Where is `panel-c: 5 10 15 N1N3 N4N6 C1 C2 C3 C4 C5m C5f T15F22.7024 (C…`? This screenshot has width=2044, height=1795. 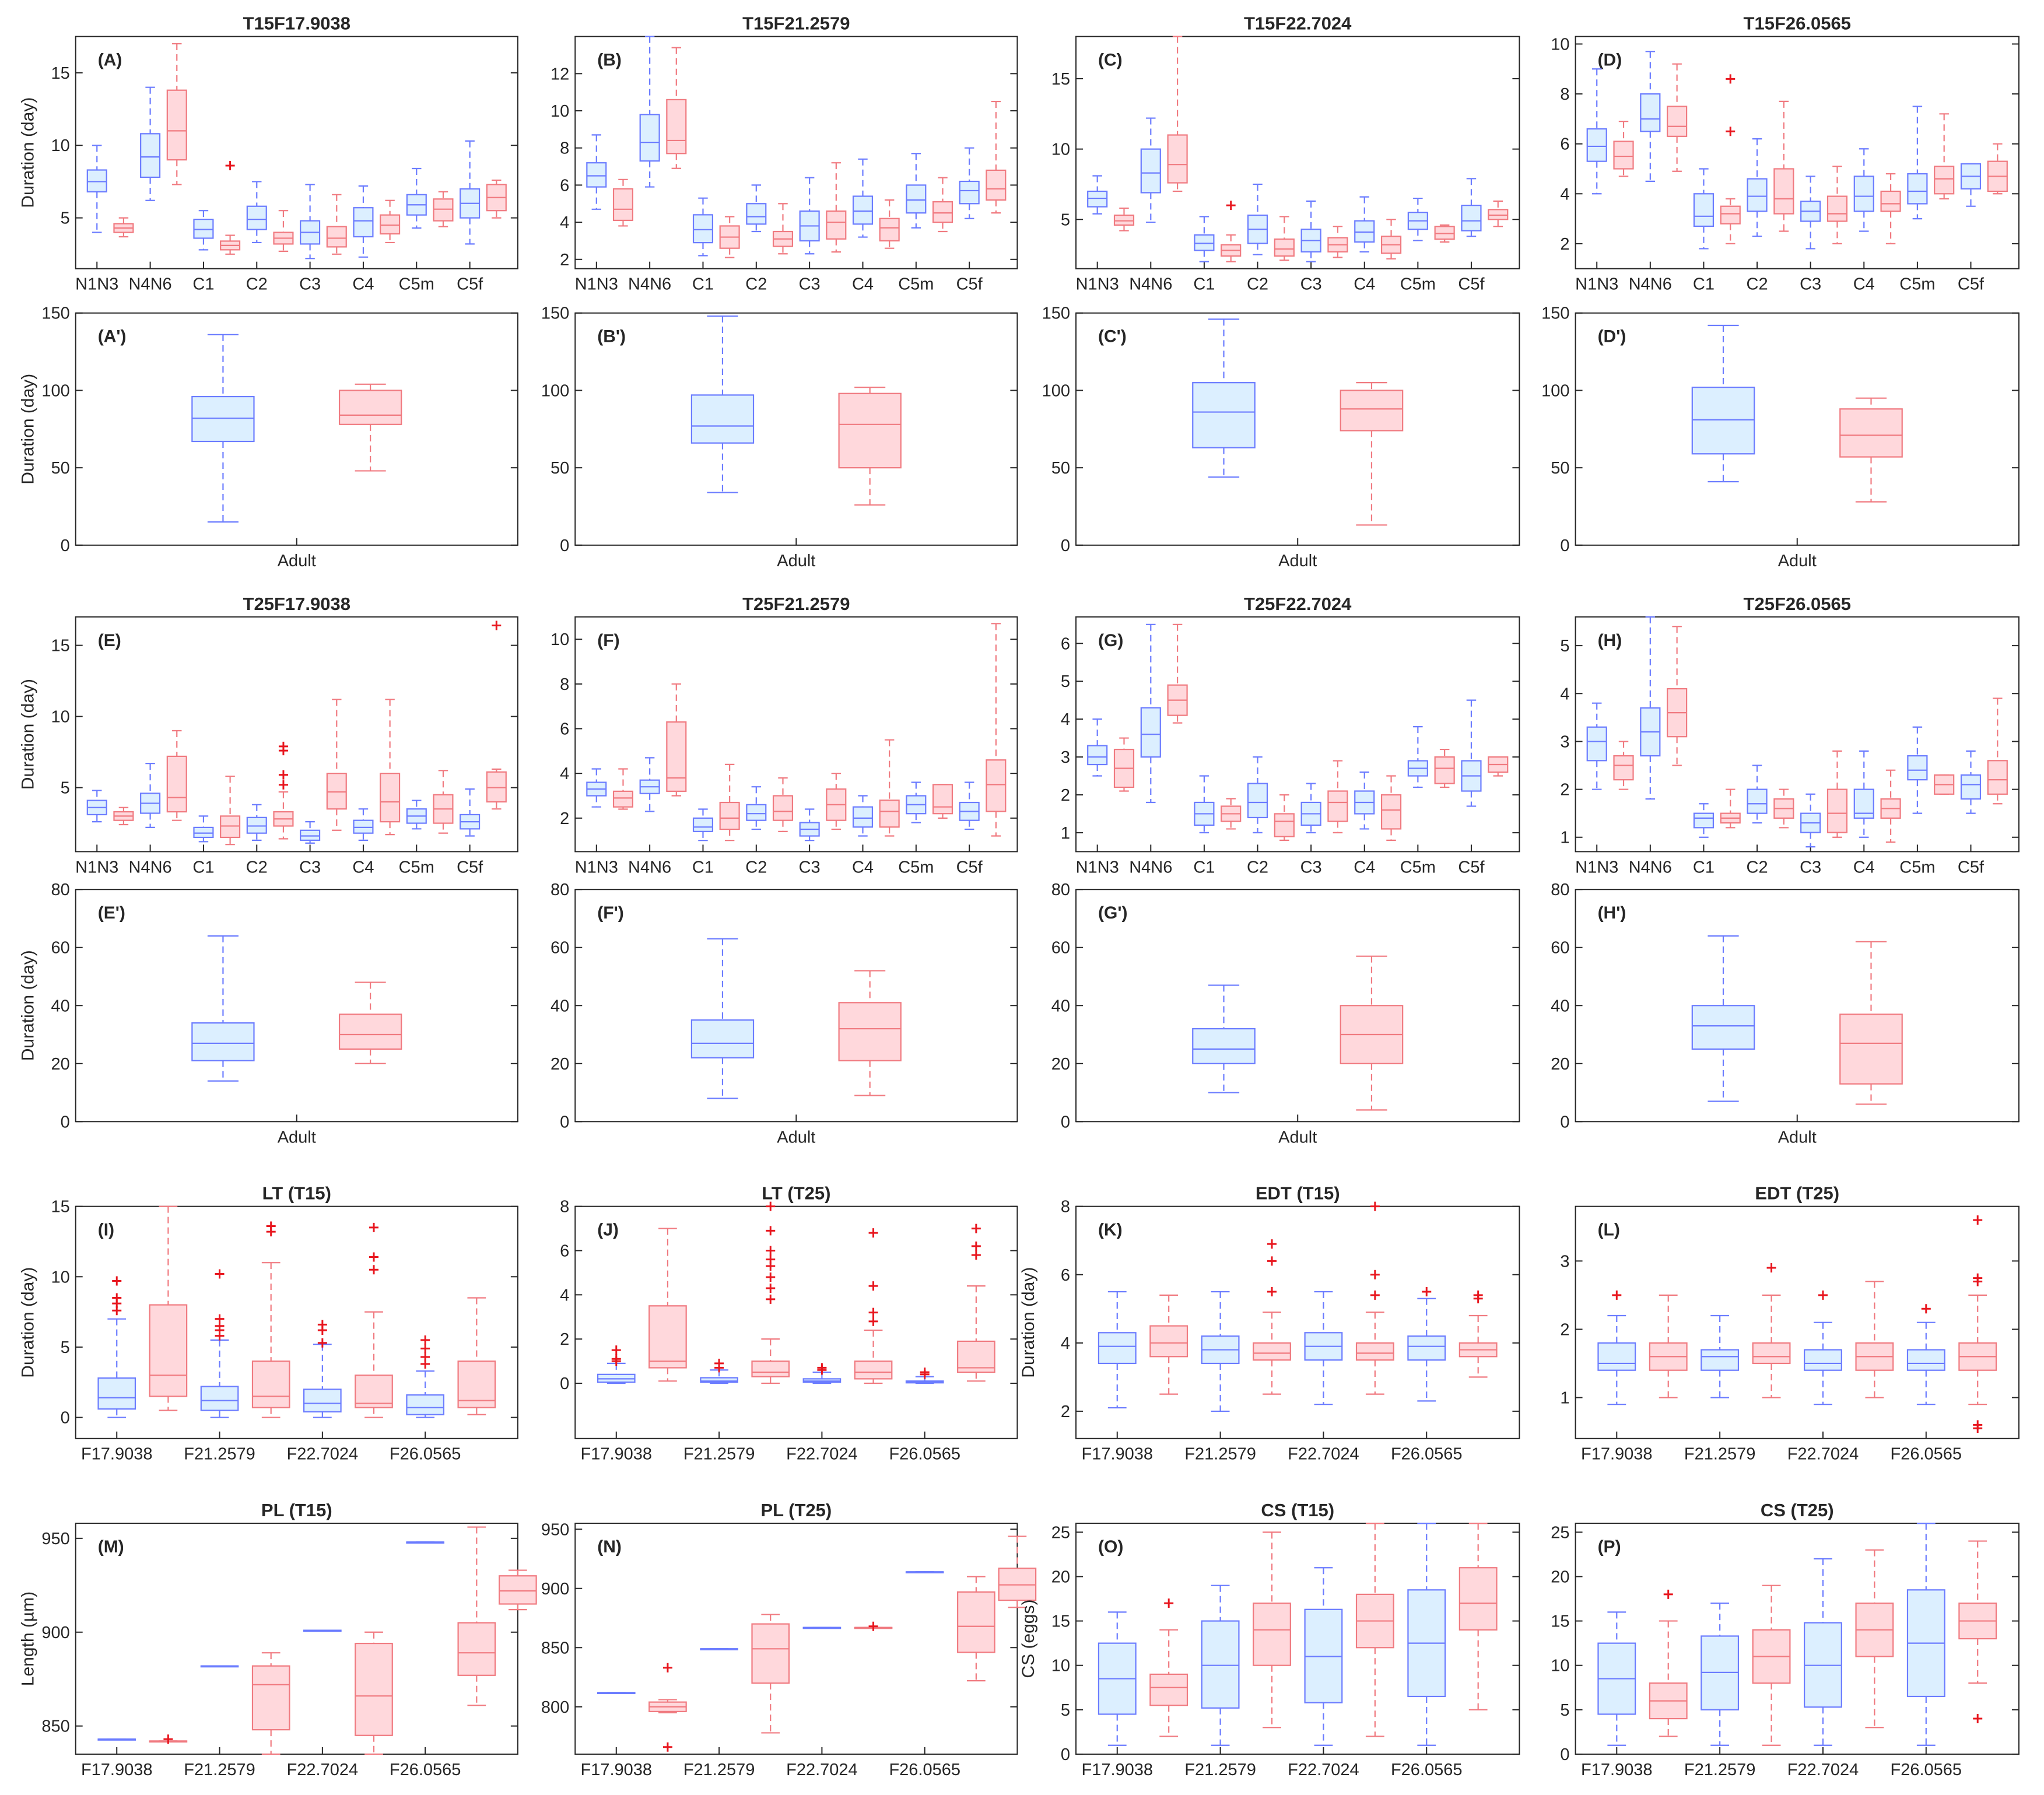 panel-c: 5 10 15 N1N3 N4N6 C1 C2 C3 C4 C5m C5f T15F22.7024 (C… is located at coordinates (1285, 153).